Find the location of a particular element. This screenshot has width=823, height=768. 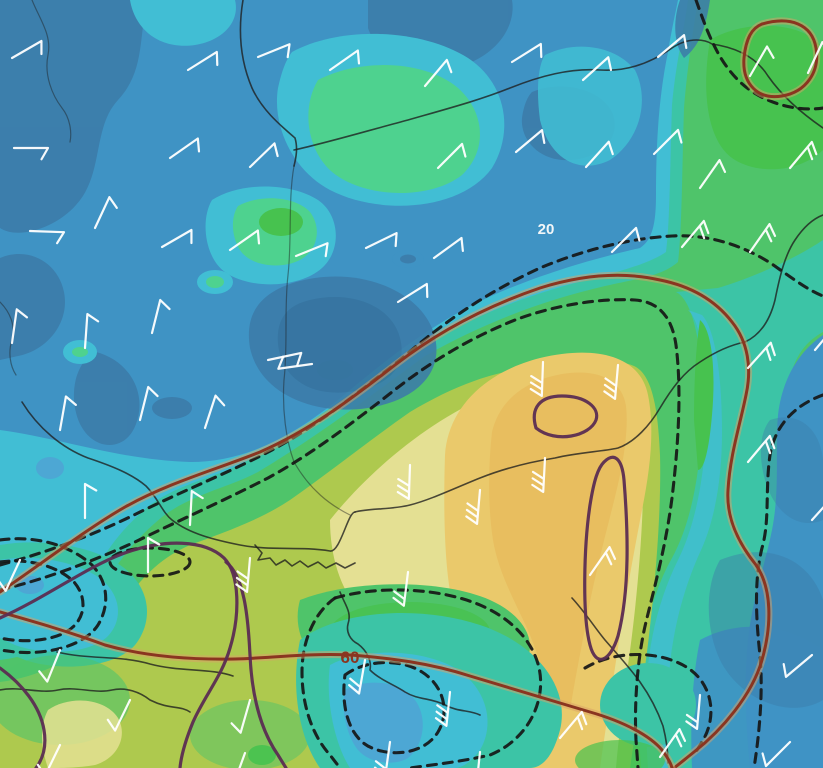

region-cyan-island is located at coordinates (589, 106).